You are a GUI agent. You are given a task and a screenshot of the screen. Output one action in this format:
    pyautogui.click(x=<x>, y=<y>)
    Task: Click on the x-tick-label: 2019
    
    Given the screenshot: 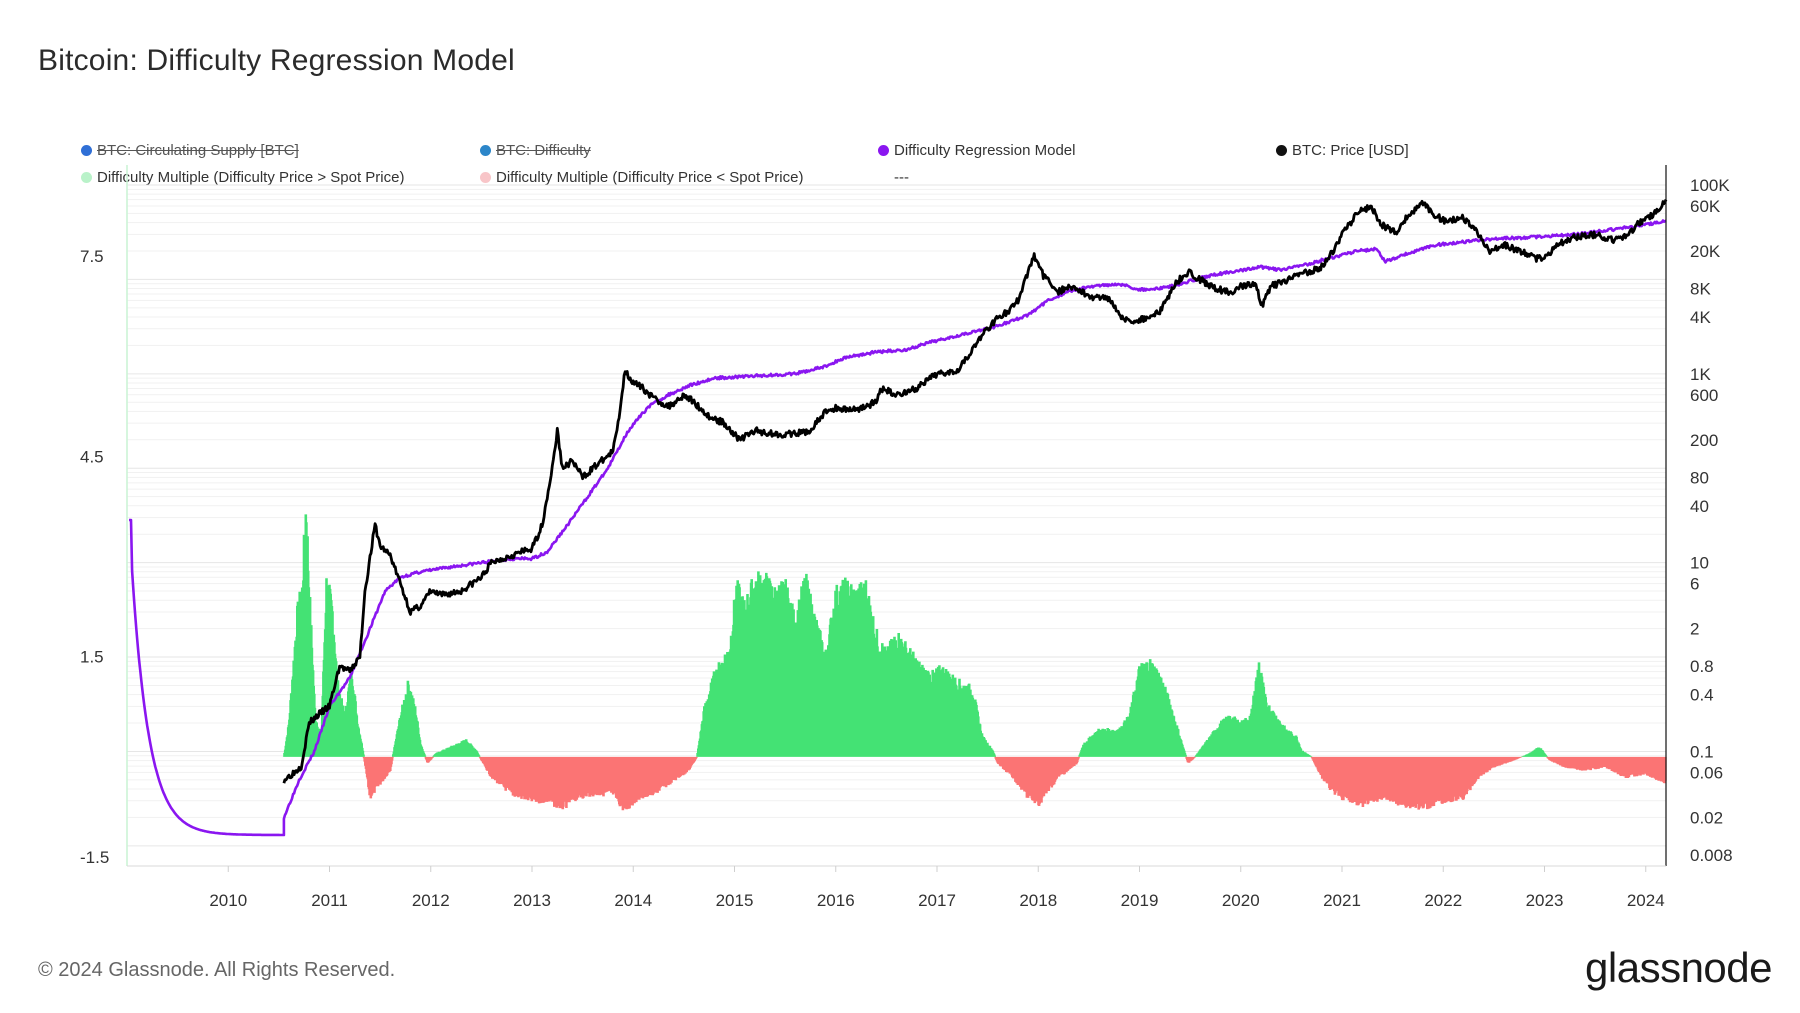 What is the action you would take?
    pyautogui.click(x=1140, y=900)
    